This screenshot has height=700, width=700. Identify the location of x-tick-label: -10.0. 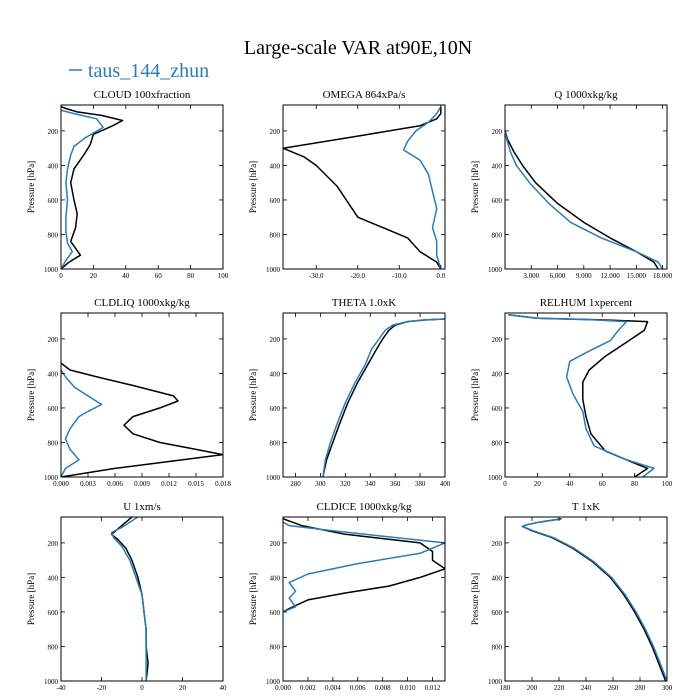
(399, 276).